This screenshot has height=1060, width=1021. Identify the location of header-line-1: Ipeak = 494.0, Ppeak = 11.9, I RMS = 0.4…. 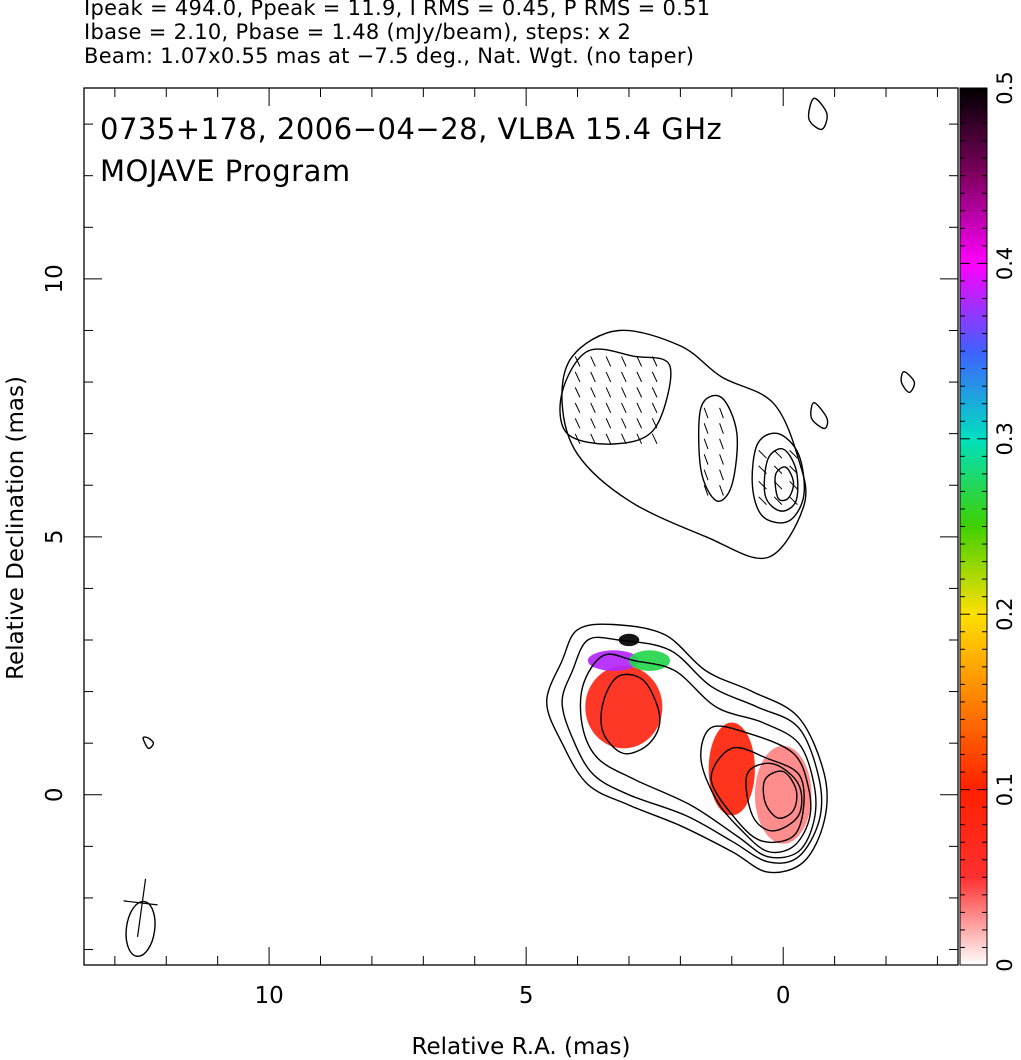
(397, 10).